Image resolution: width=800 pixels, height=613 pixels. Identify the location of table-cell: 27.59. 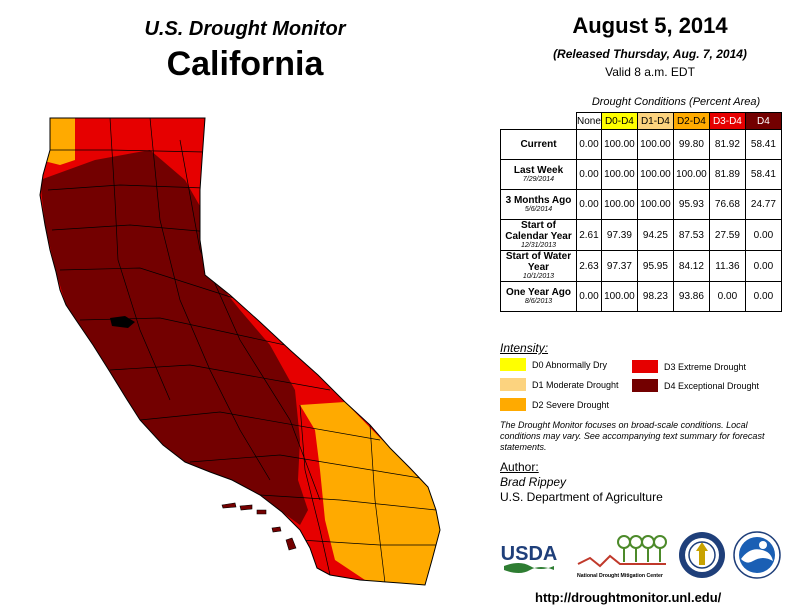
(727, 235).